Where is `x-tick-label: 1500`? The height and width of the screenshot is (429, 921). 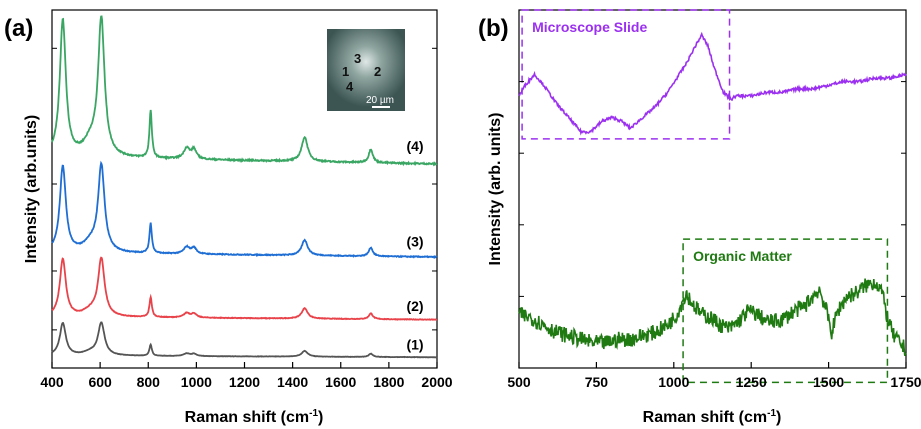
x-tick-label: 1500 is located at coordinates (828, 382).